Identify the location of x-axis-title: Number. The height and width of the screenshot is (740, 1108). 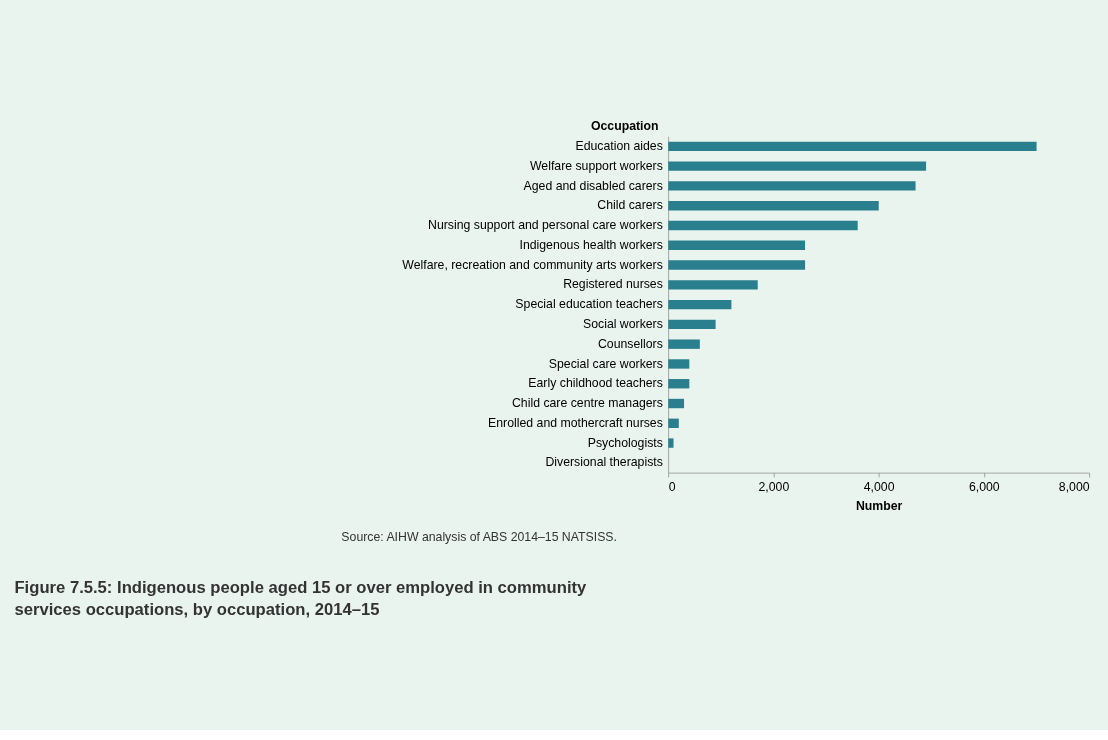
(879, 506).